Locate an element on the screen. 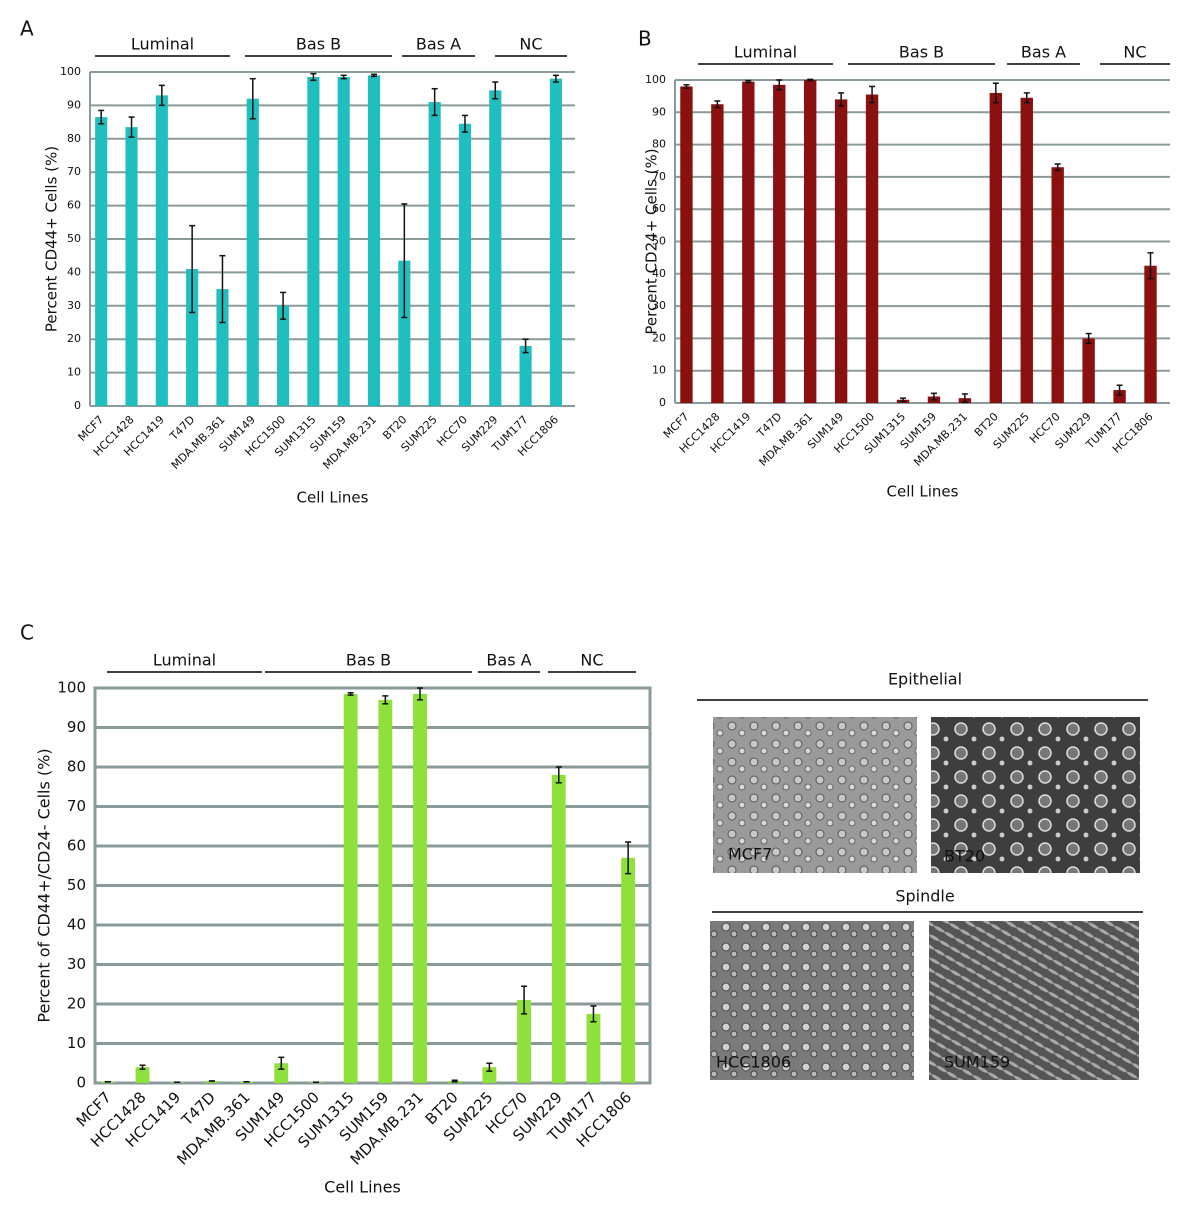 This screenshot has width=1200, height=1215. micrograph-label: SUM159 is located at coordinates (977, 1062).